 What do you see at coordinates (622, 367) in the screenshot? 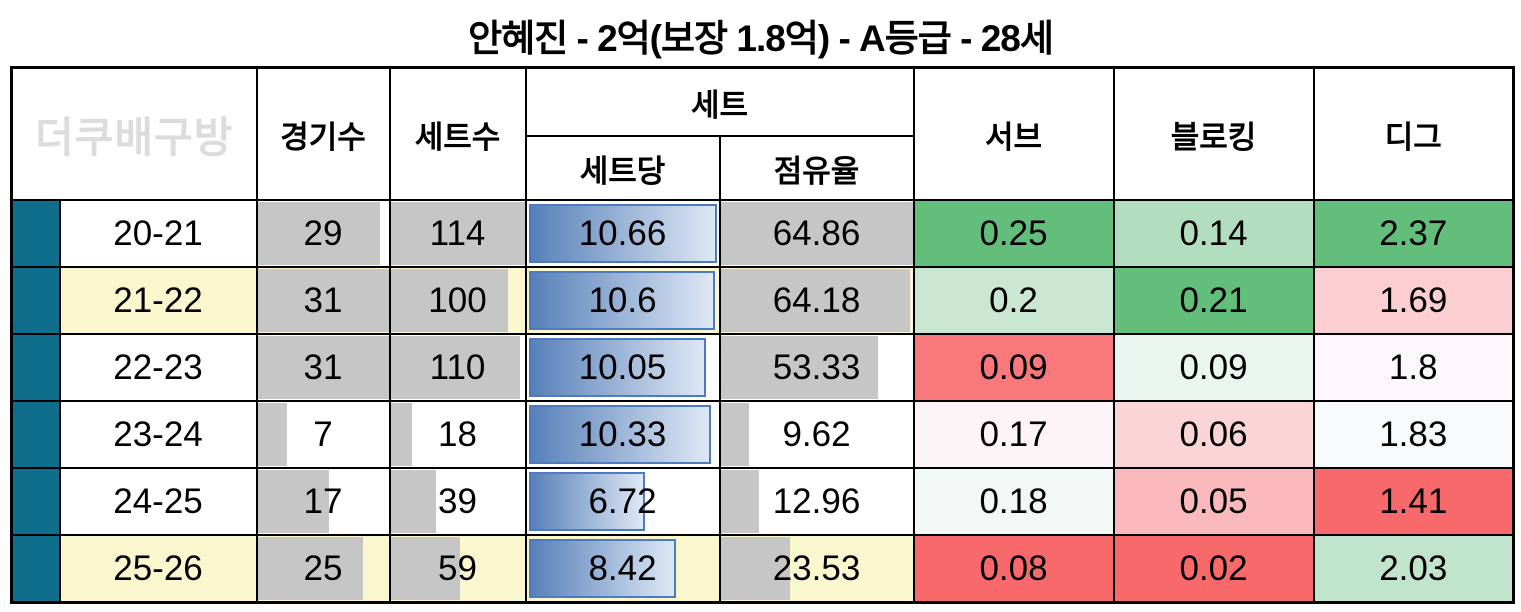
I see `per-set-cell: 10.05` at bounding box center [622, 367].